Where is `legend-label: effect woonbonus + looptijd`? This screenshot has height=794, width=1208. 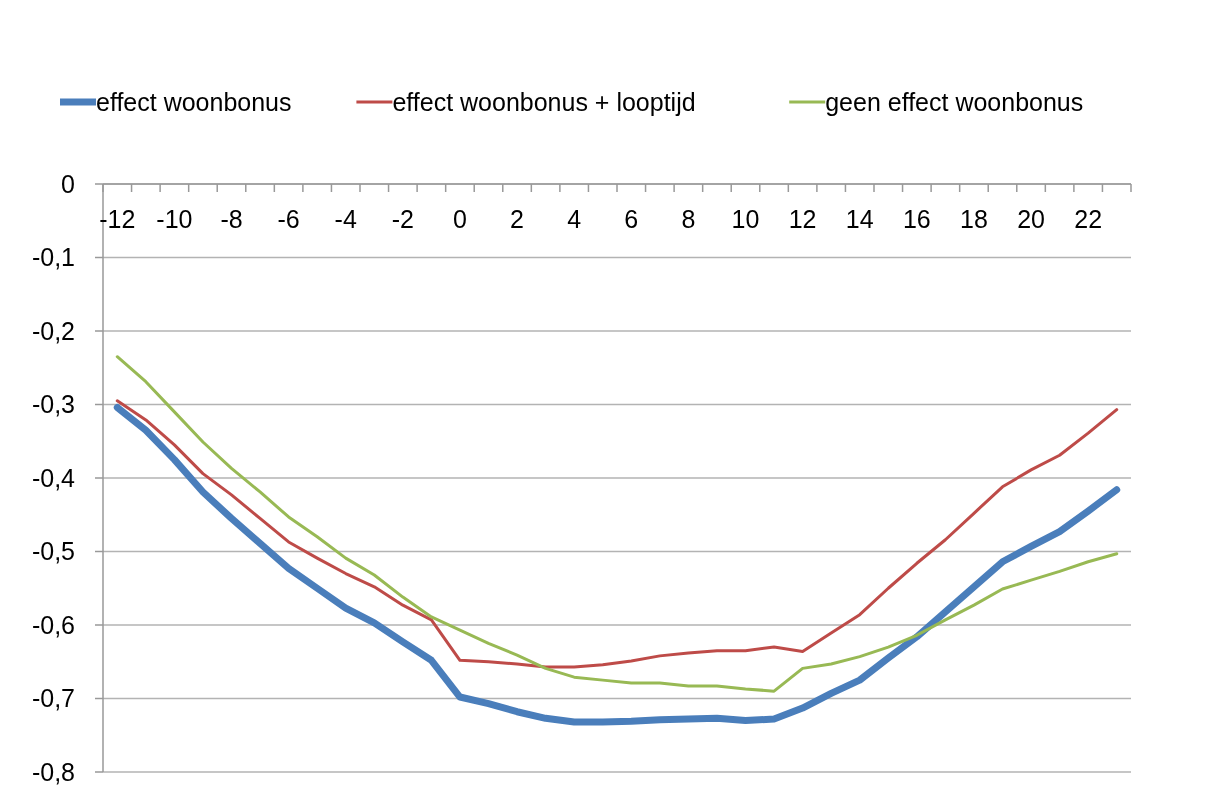
legend-label: effect woonbonus + looptijd is located at coordinates (544, 101).